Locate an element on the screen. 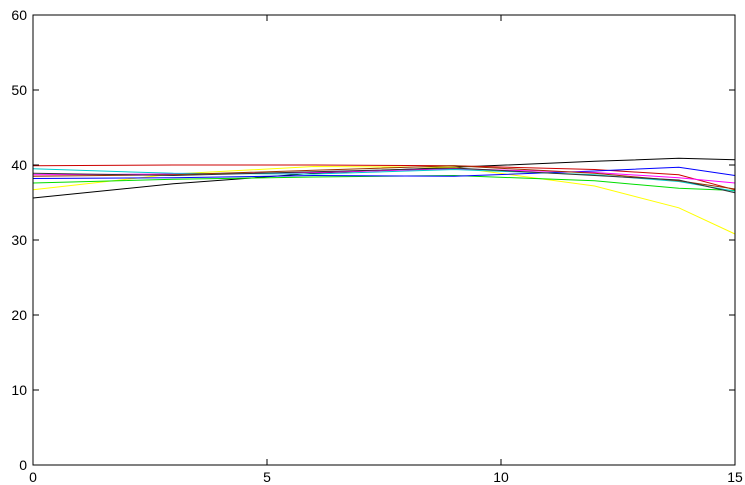  y-tick-label: 30 is located at coordinates (19, 240).